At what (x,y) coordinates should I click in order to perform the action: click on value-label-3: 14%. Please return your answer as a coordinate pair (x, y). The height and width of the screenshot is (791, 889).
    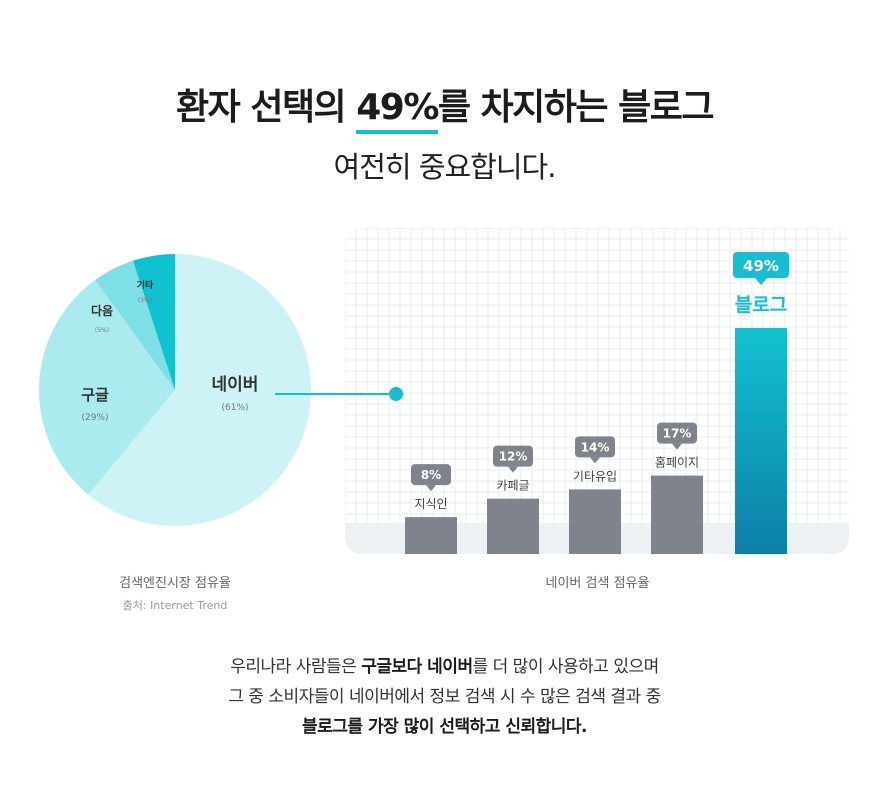
    Looking at the image, I should click on (595, 447).